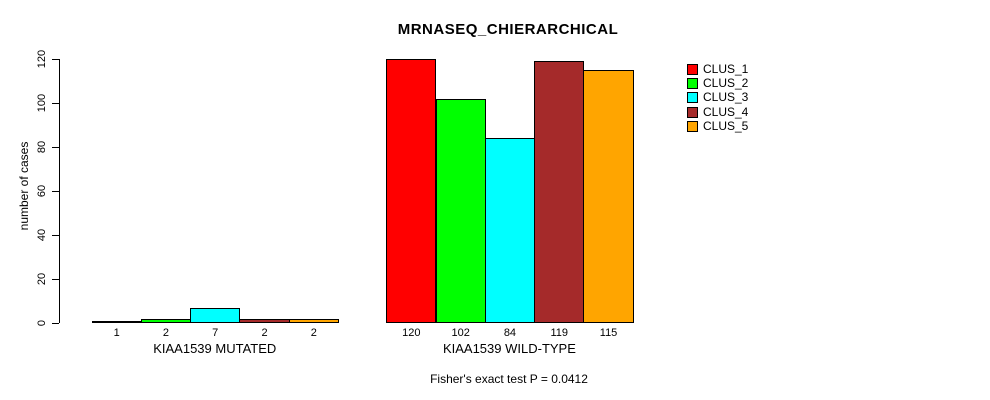 The width and height of the screenshot is (990, 400). What do you see at coordinates (215, 348) in the screenshot?
I see `category-label-group1: KIAA1539 MUTATED` at bounding box center [215, 348].